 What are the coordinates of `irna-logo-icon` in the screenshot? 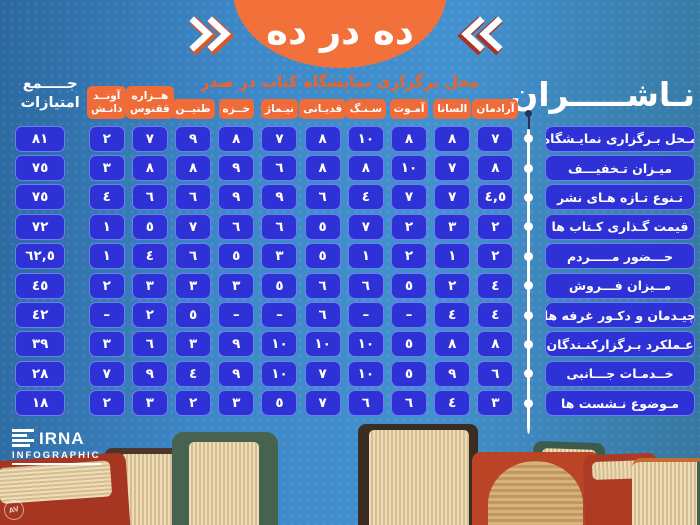 It's located at (23, 439).